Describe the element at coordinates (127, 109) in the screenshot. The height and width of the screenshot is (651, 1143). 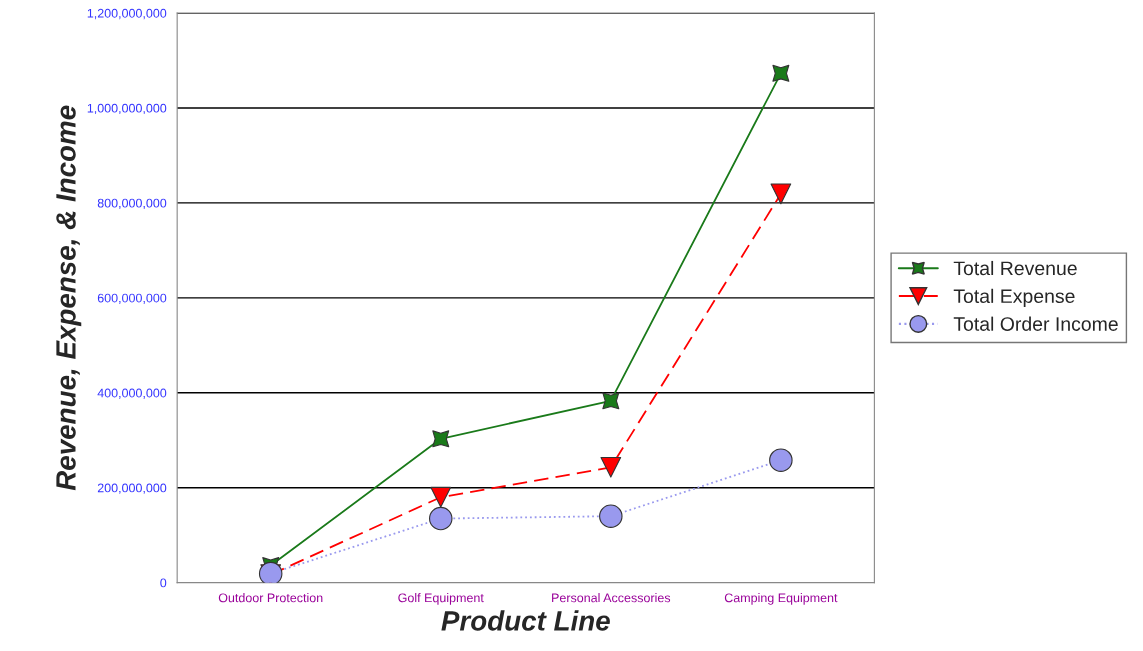
I see `y-tick-label: 1,000,000,000` at that location.